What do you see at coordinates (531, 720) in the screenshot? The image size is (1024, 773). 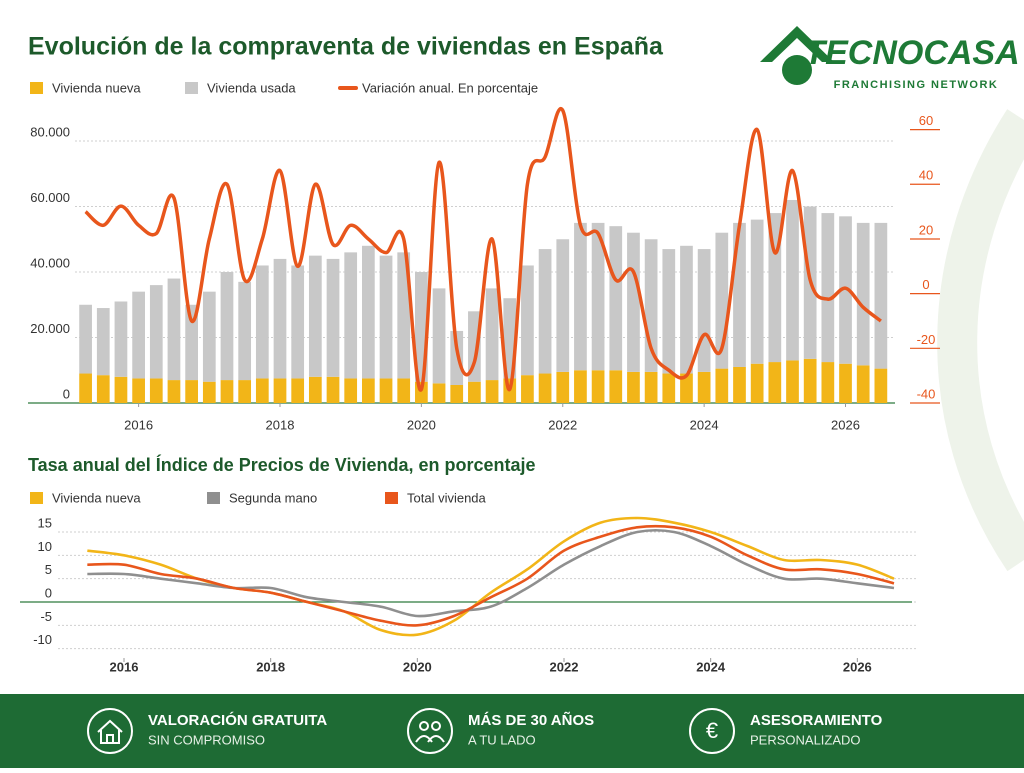 I see `footer-title: MÁS DE 30 AÑOS` at bounding box center [531, 720].